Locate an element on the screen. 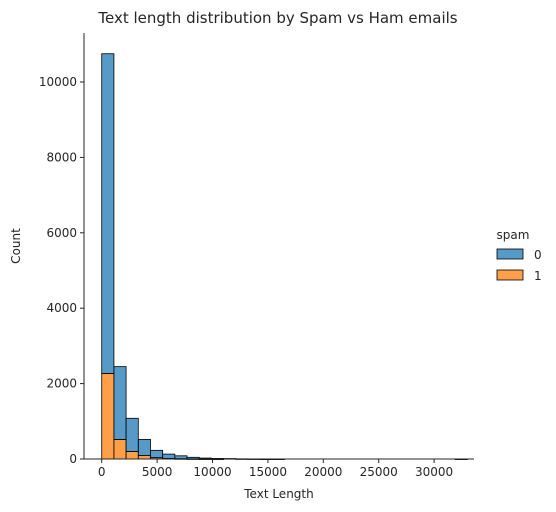  x-tick-label-0: 0 is located at coordinates (102, 472).